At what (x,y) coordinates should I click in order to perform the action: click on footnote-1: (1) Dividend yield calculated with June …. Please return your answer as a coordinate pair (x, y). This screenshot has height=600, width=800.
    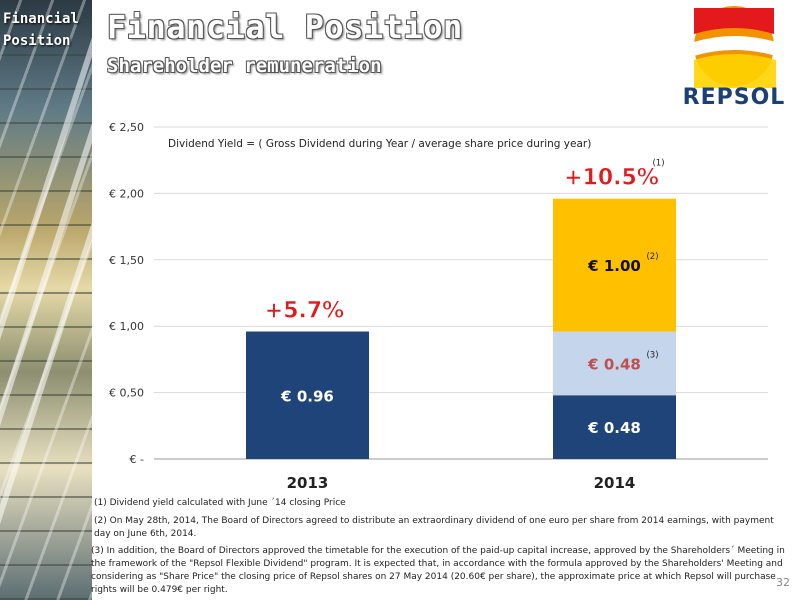
    Looking at the image, I should click on (220, 503).